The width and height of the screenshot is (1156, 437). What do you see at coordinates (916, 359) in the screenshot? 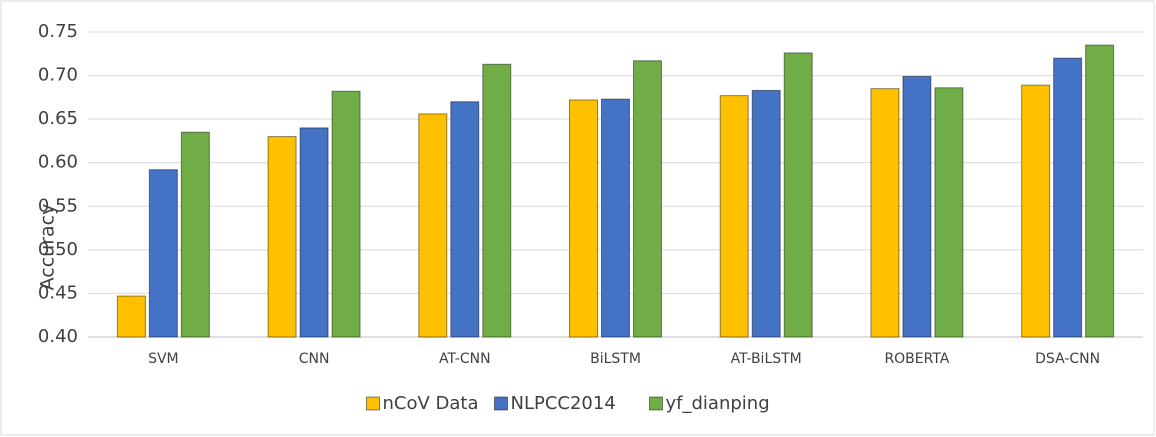
I see `x-tick-label: ROBERTA` at bounding box center [916, 359].